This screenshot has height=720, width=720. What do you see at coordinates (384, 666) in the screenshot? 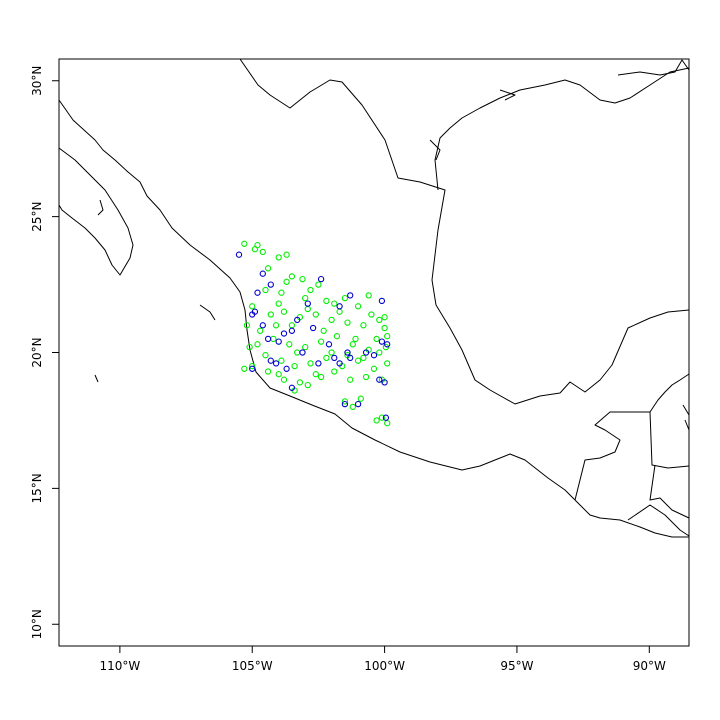
I see `x-tick-label: 100°W` at bounding box center [384, 666].